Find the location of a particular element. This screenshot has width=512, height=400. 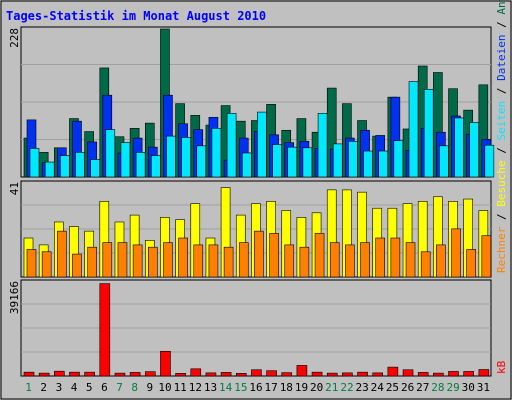

x-tick-label-25: 25 is located at coordinates (392, 387).